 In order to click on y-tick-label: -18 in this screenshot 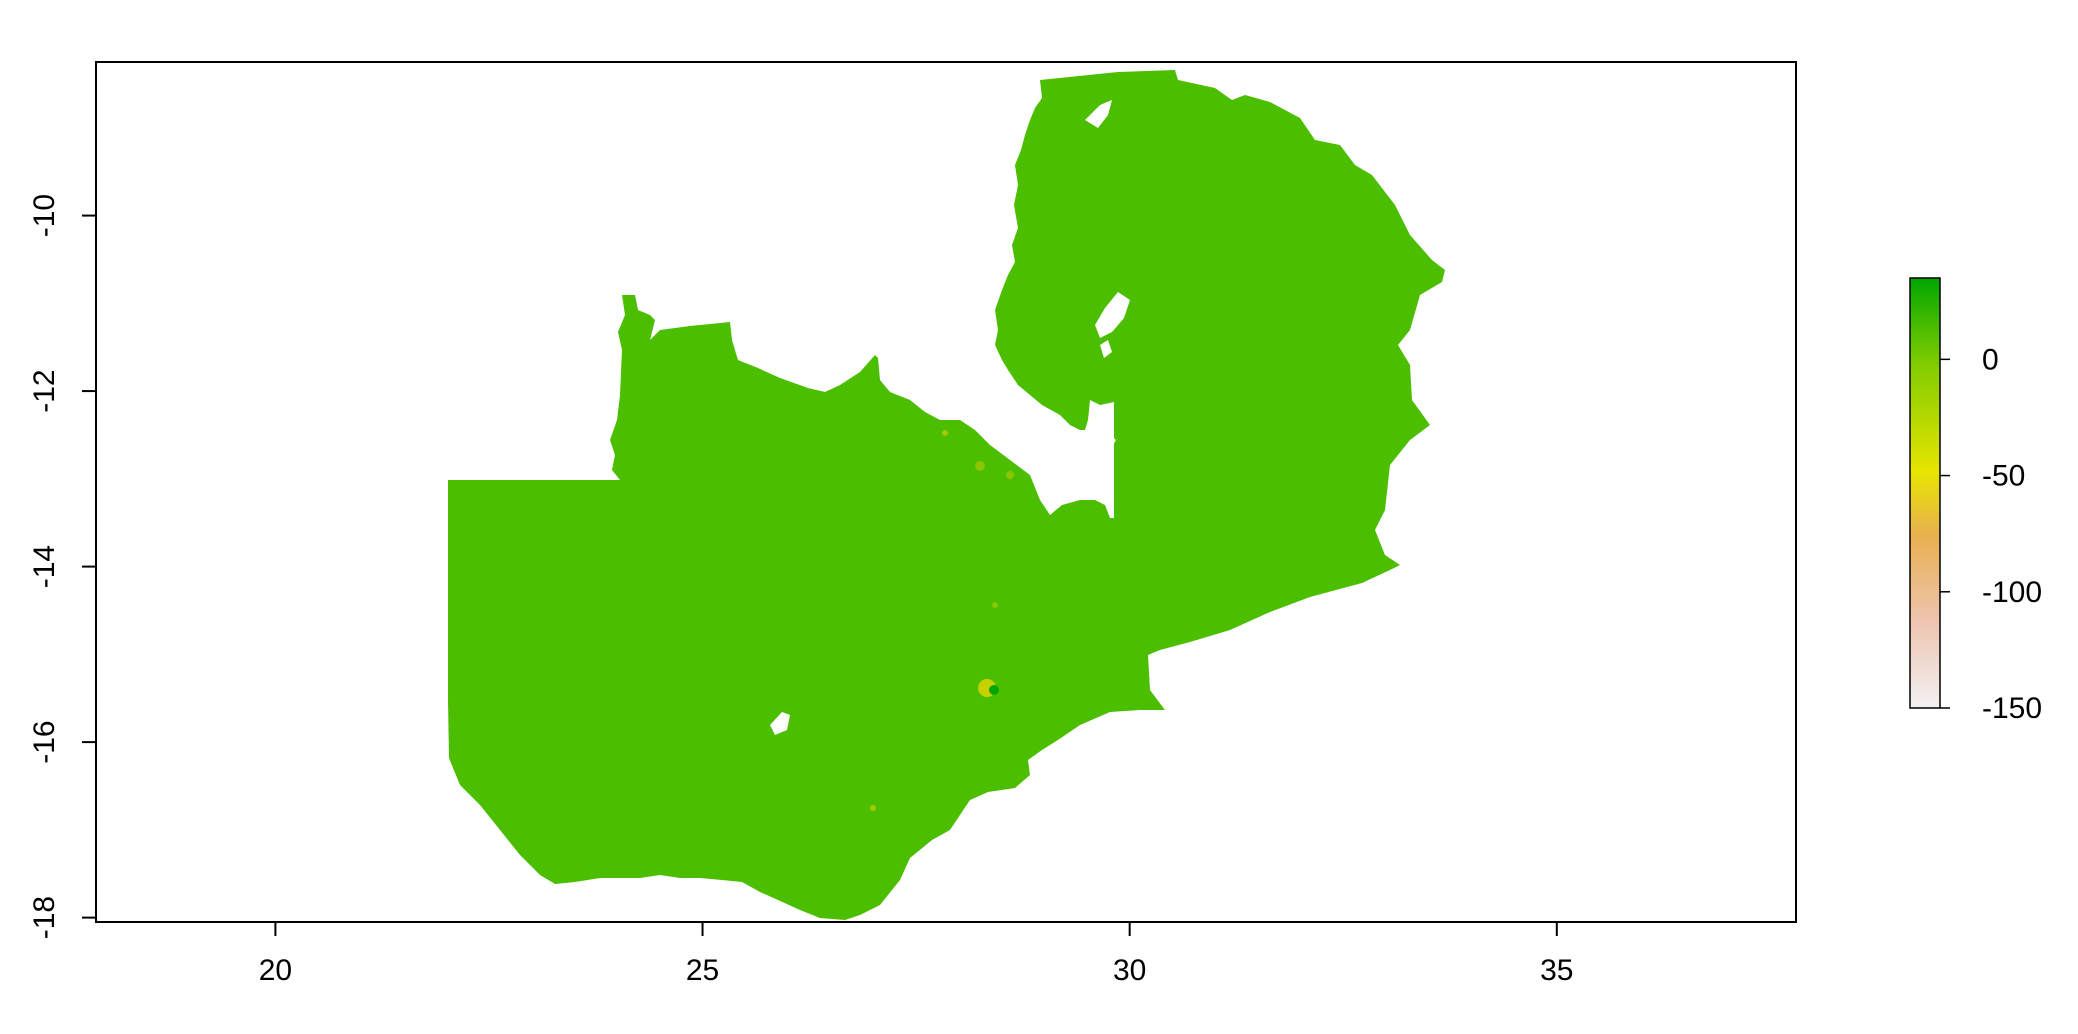, I will do `click(44, 917)`.